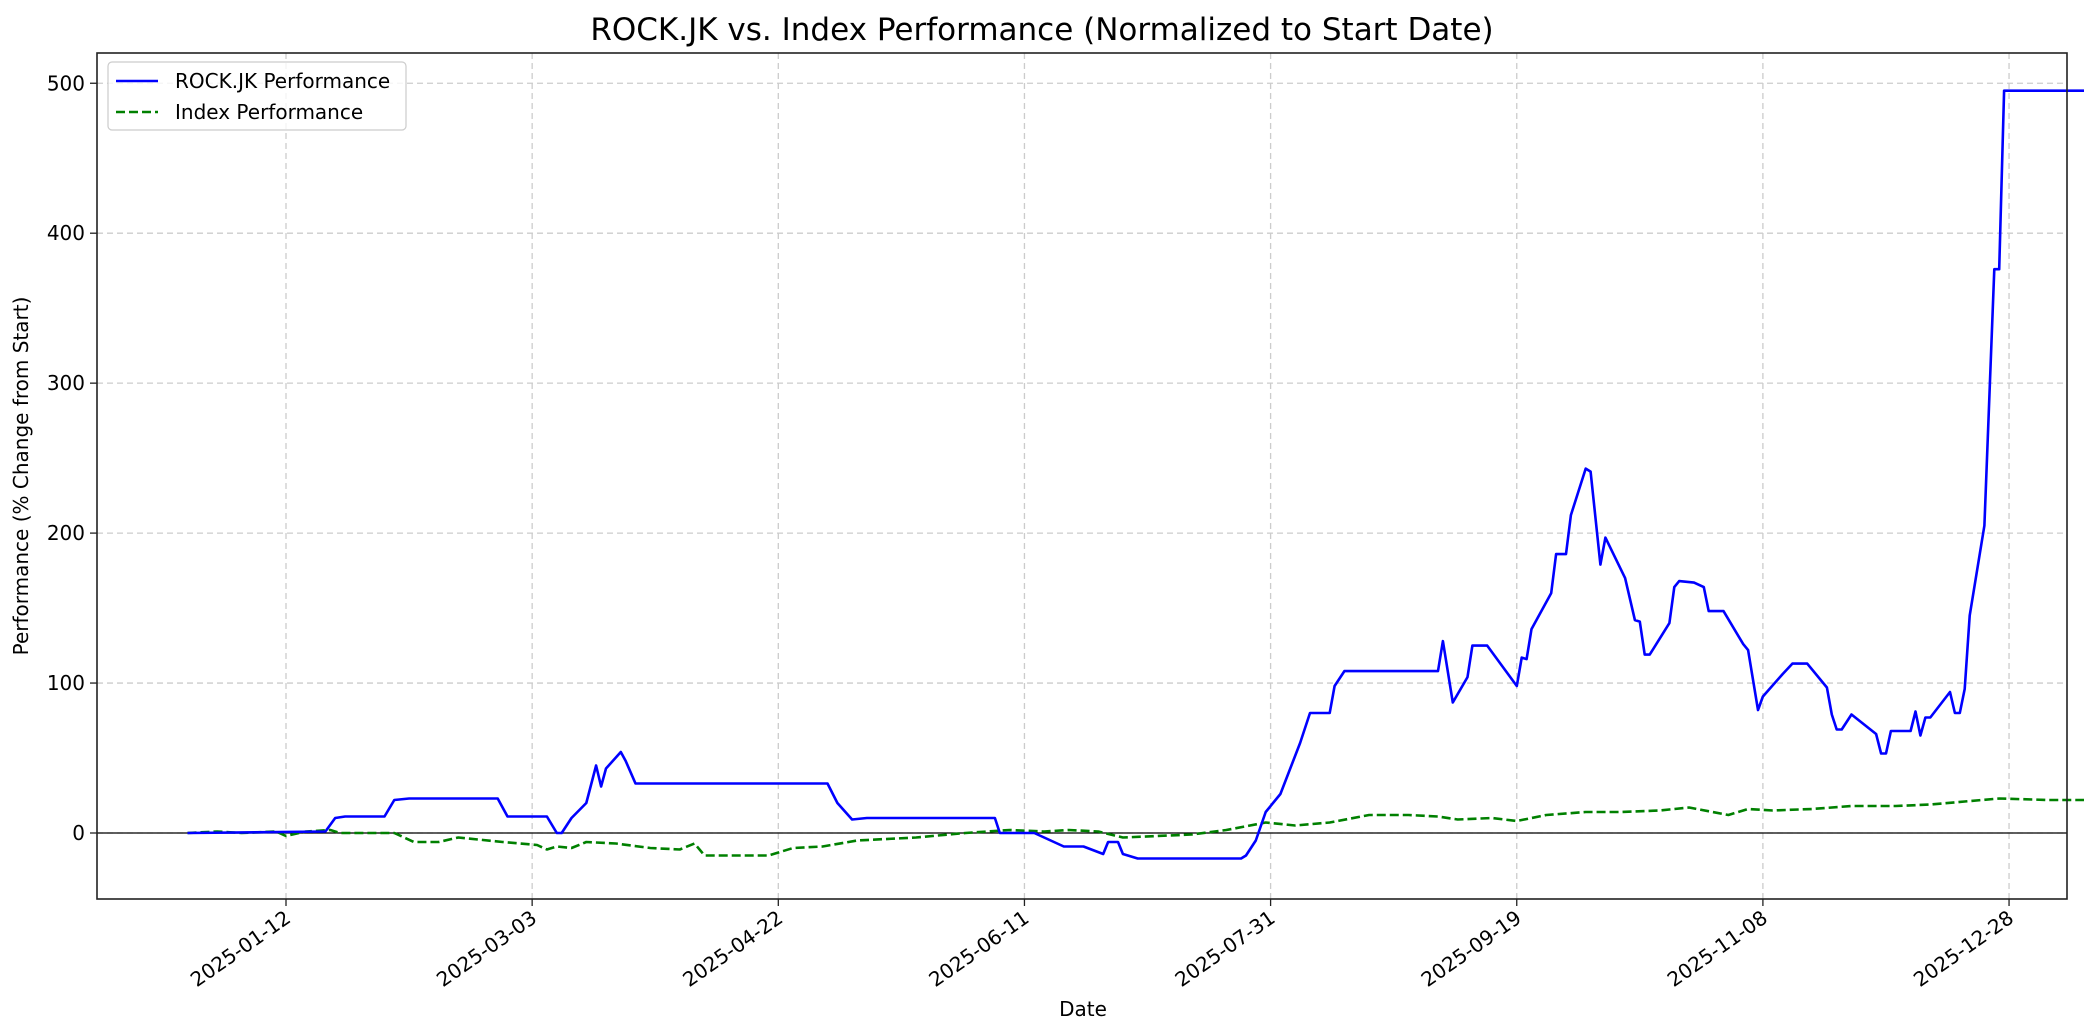  Describe the element at coordinates (1135, 827) in the screenshot. I see `index-performance-line` at that location.